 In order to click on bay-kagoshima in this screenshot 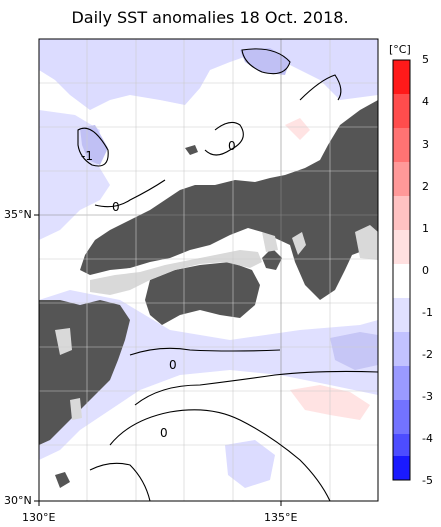, I will do `click(76, 409)`.